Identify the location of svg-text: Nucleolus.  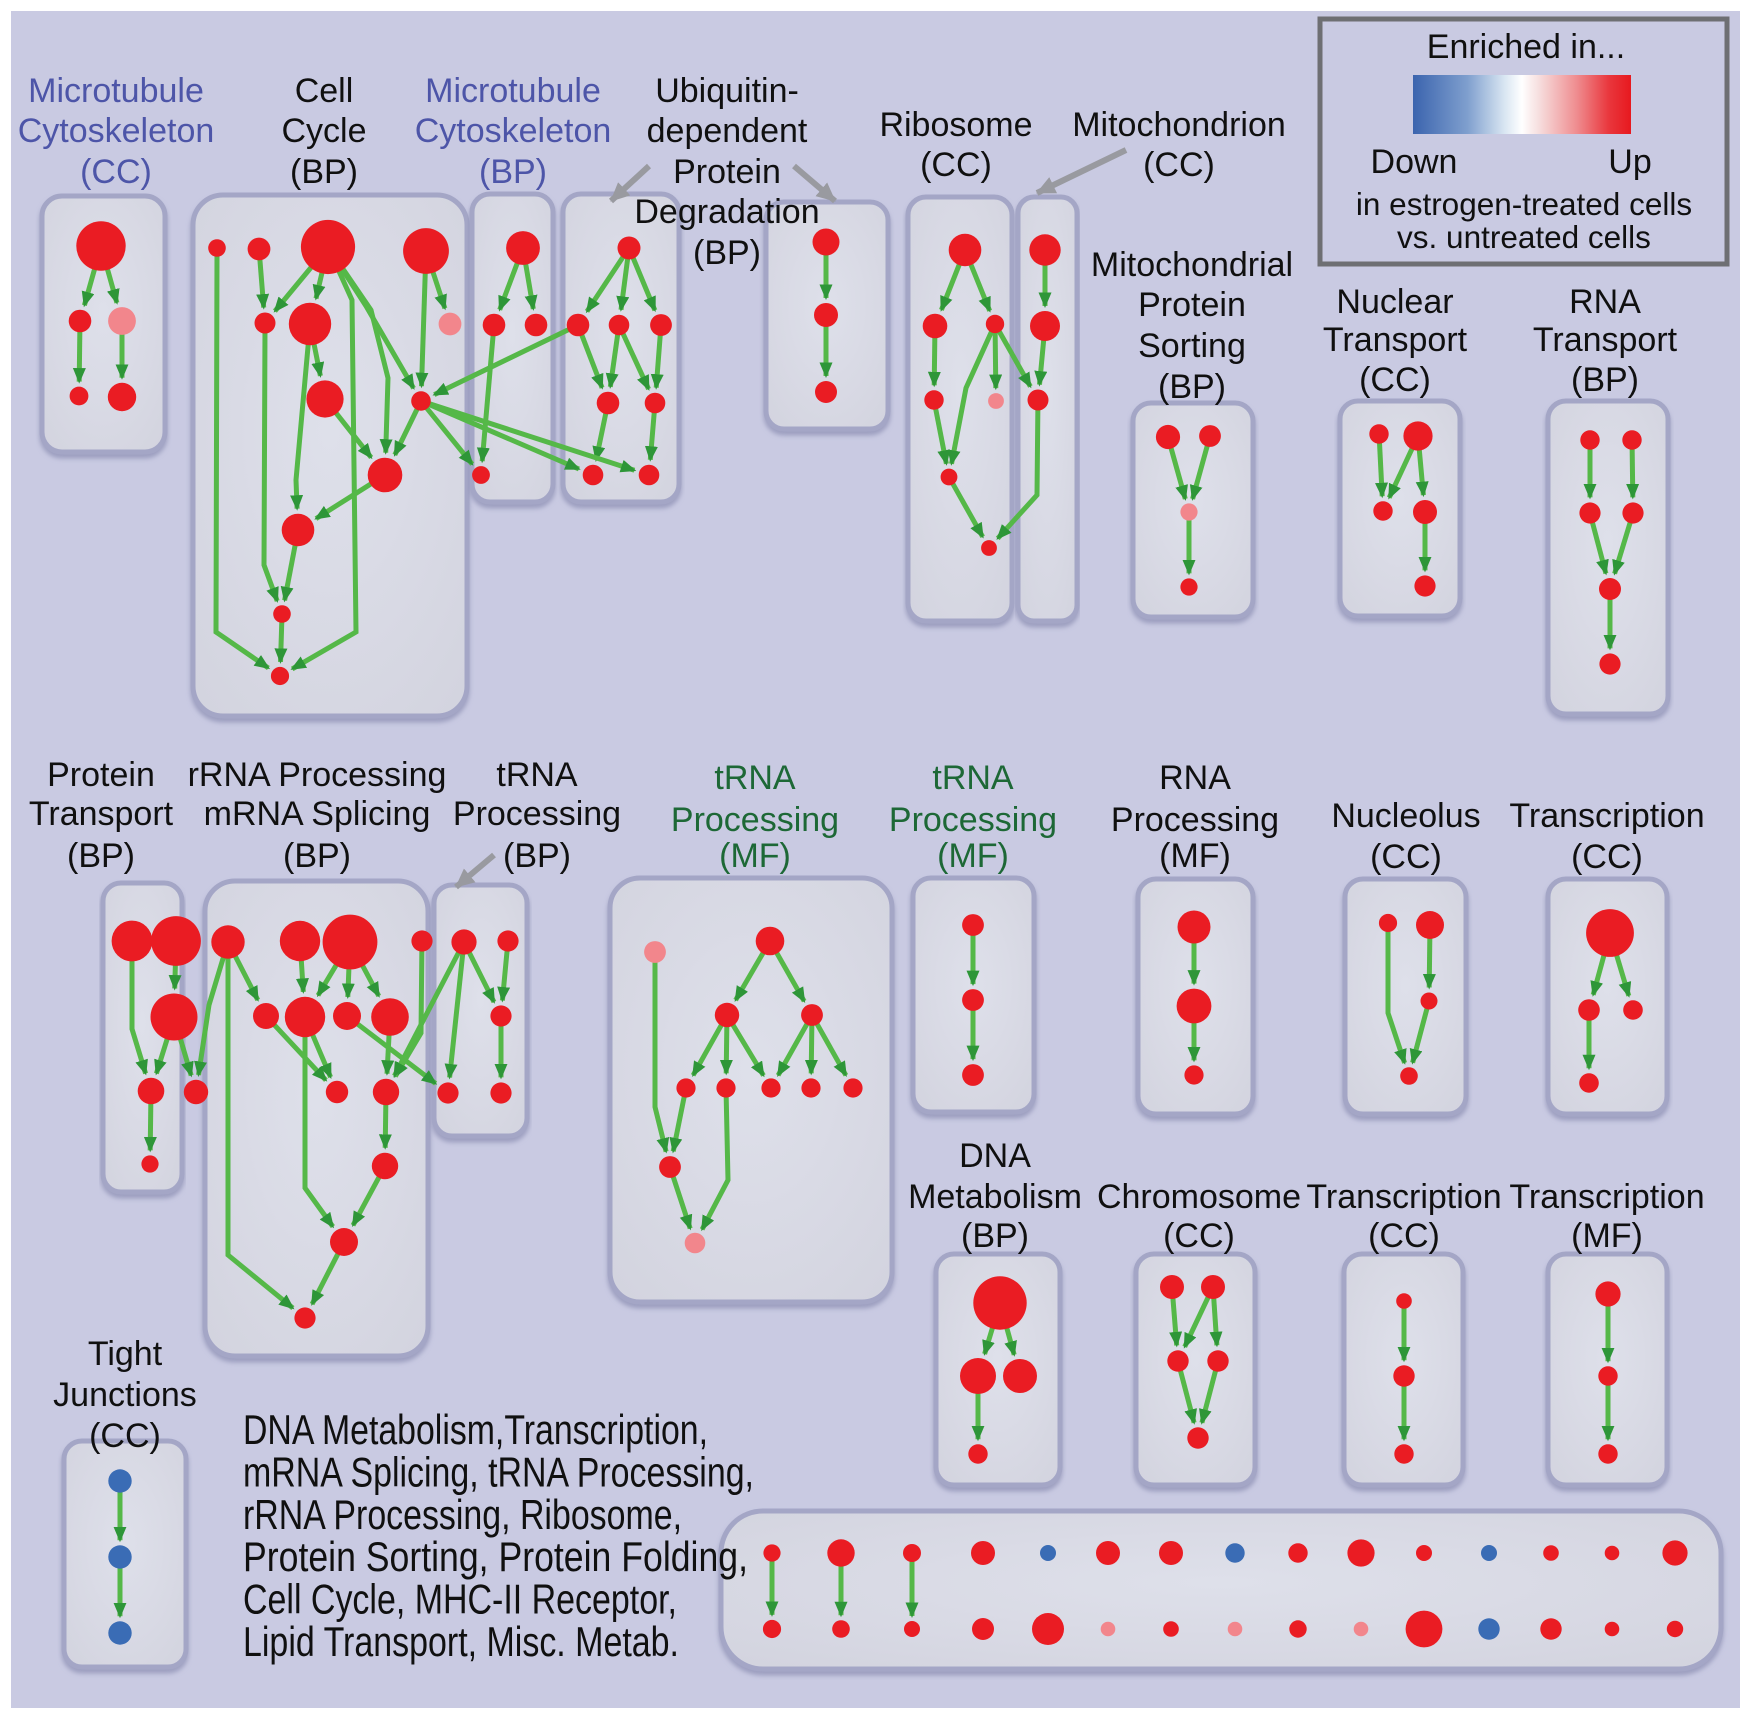
(1405, 816).